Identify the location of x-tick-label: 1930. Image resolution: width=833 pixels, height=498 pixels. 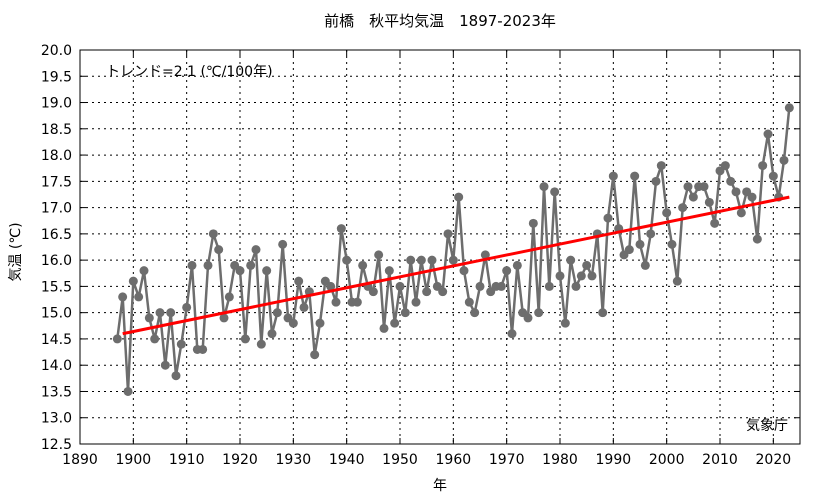
(294, 460).